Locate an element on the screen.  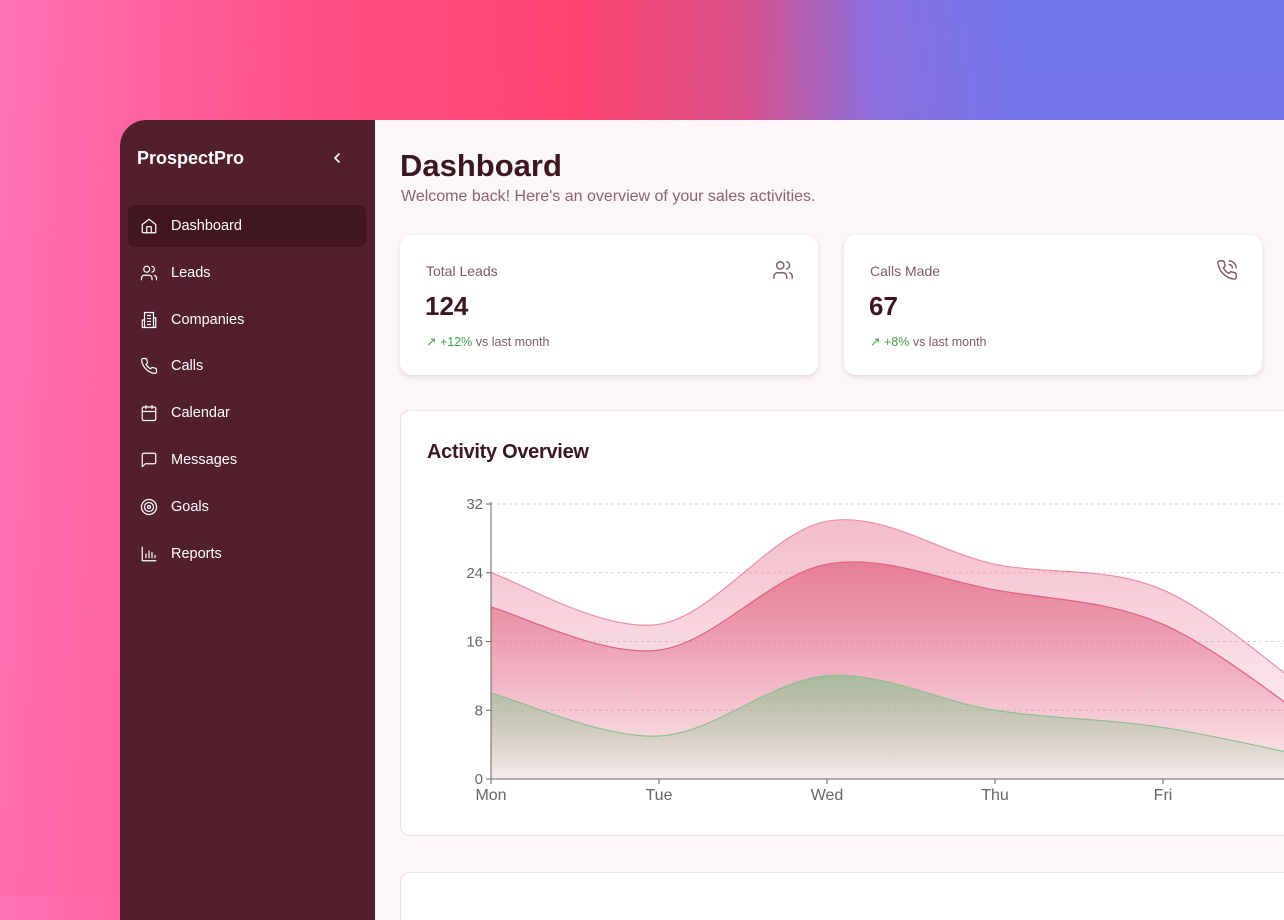
y-tick-label: 0 is located at coordinates (479, 779).